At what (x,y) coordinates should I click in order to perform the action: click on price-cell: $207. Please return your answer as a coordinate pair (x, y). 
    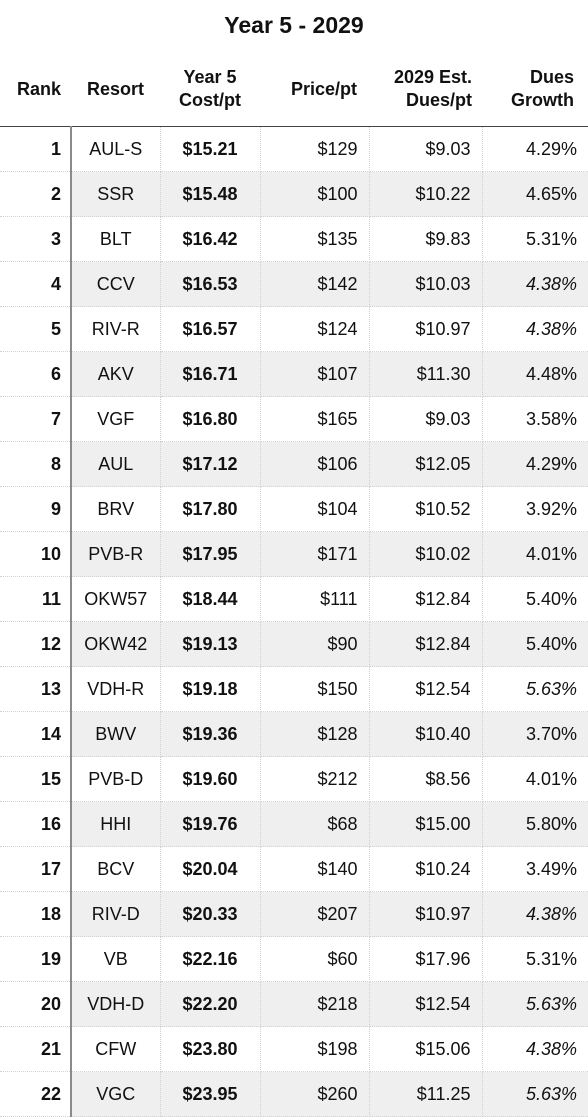
    Looking at the image, I should click on (315, 914).